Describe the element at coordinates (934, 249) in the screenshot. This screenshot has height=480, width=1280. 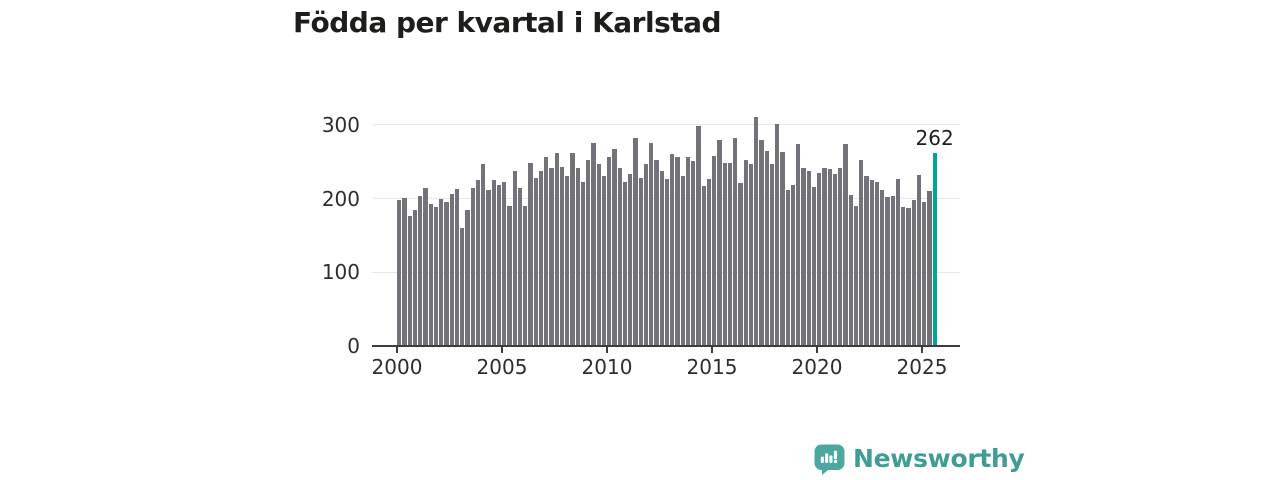
I see `highlighted-bar` at that location.